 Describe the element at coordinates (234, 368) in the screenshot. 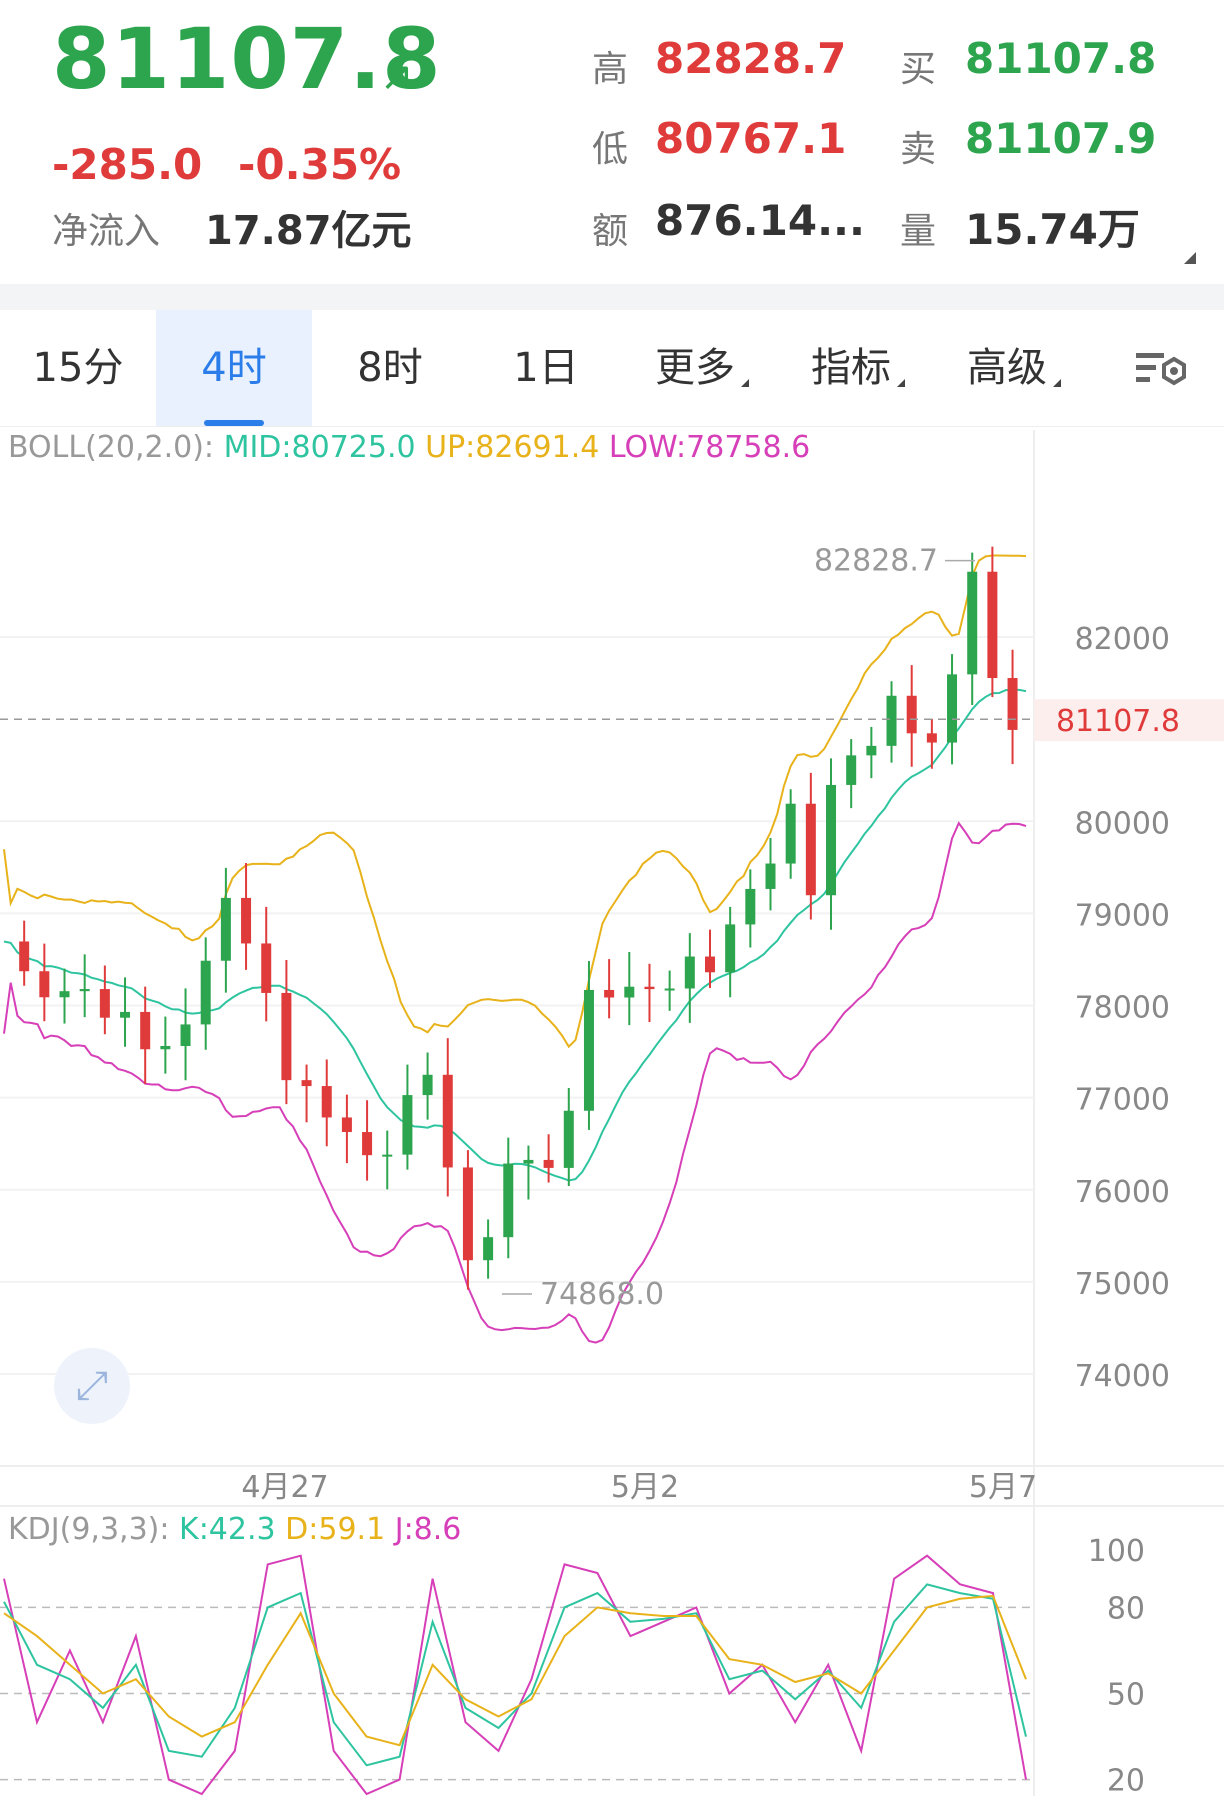

I see `tab-4hour: 4时` at that location.